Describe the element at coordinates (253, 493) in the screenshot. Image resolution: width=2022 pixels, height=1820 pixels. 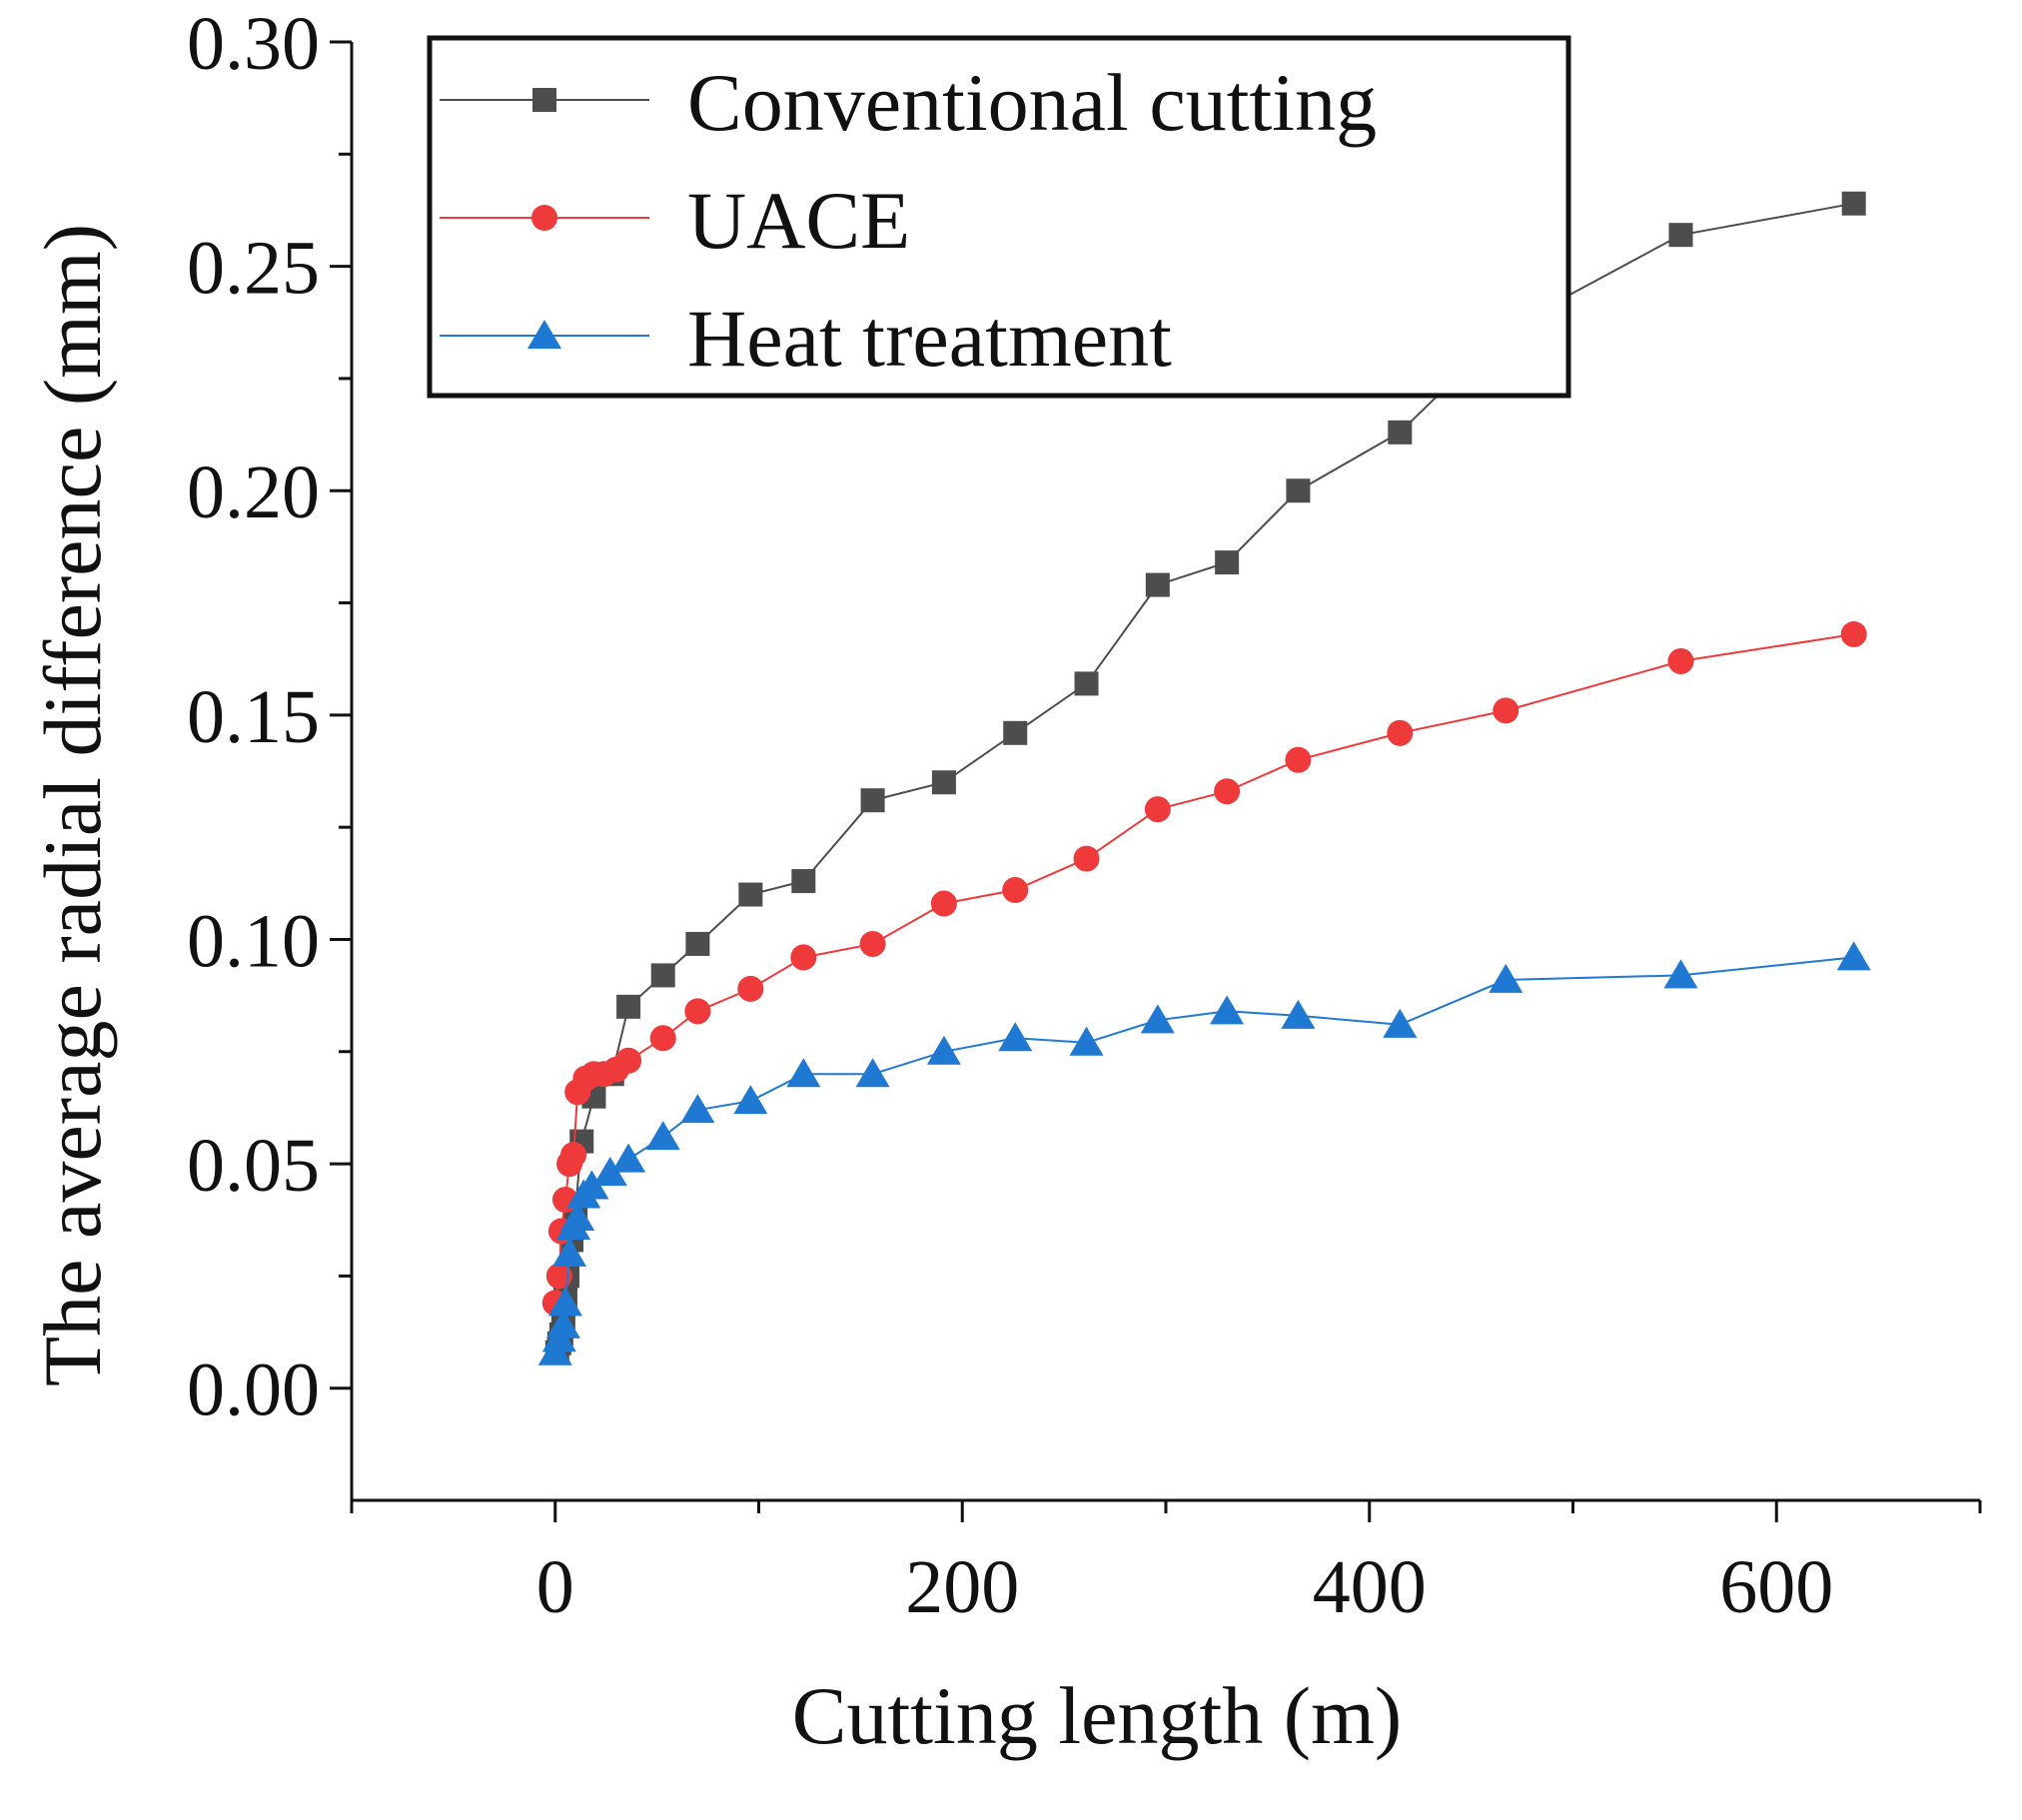
I see `y-tick-label: 0.20` at that location.